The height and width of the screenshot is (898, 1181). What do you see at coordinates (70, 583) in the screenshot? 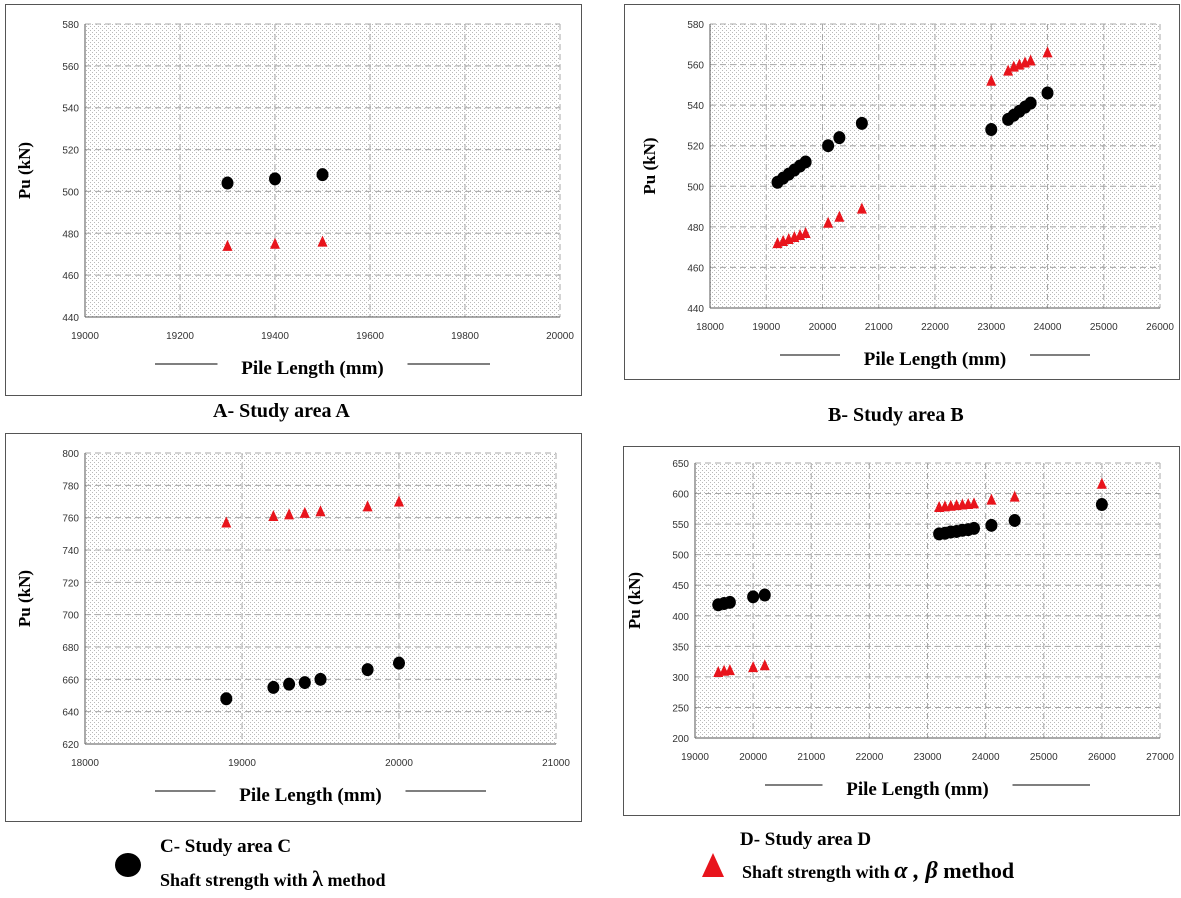
I see `y-tick-label: 720` at bounding box center [70, 583].